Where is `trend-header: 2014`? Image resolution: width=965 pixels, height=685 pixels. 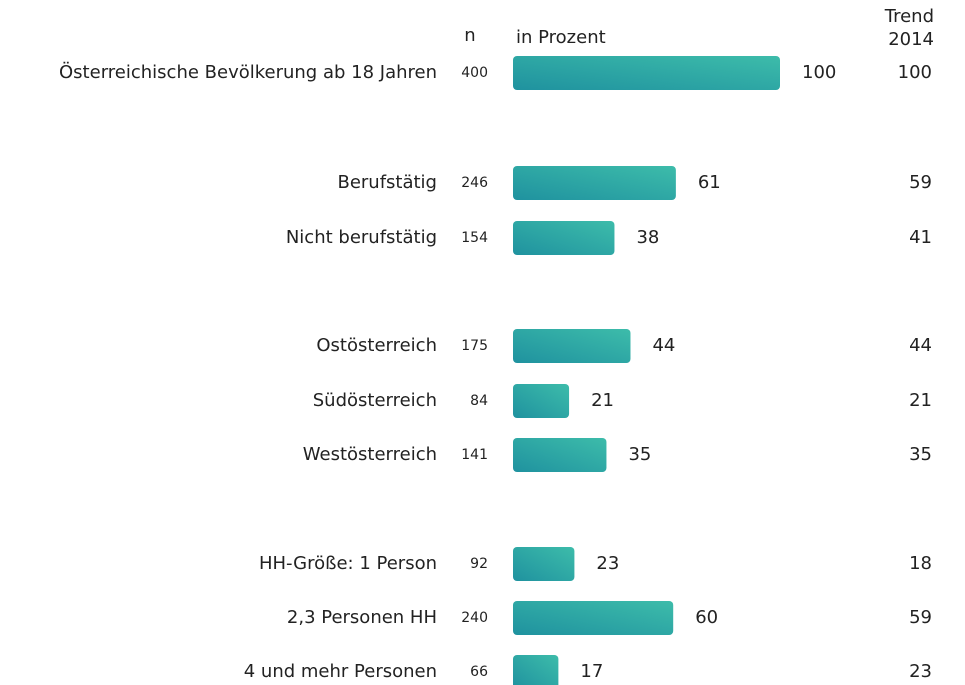
trend-header: 2014 is located at coordinates (911, 39).